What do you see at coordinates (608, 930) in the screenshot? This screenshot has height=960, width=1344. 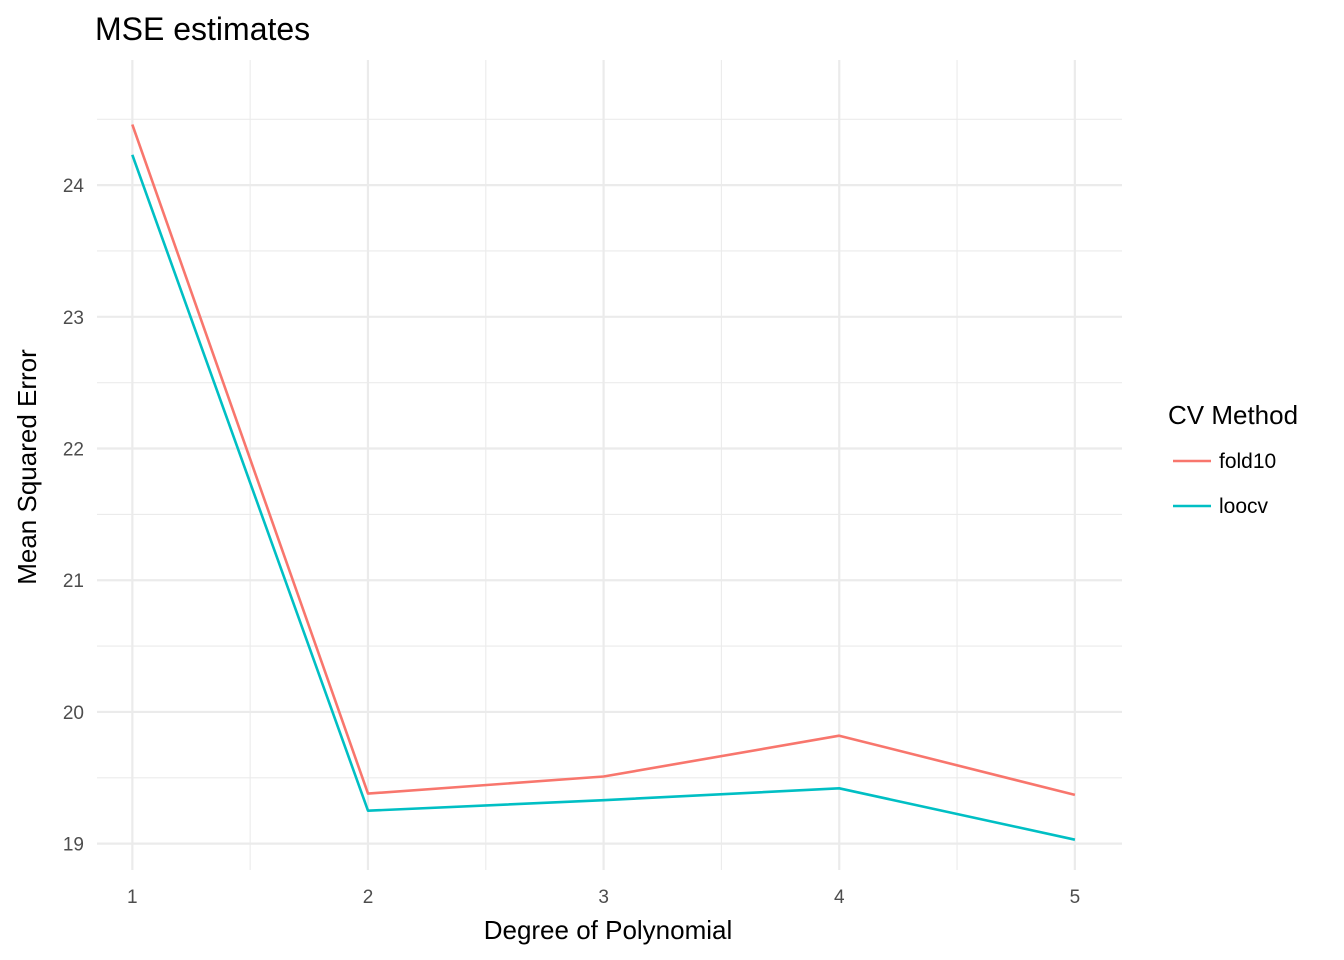 I see `x-axis-title: Degree of Polynomial` at bounding box center [608, 930].